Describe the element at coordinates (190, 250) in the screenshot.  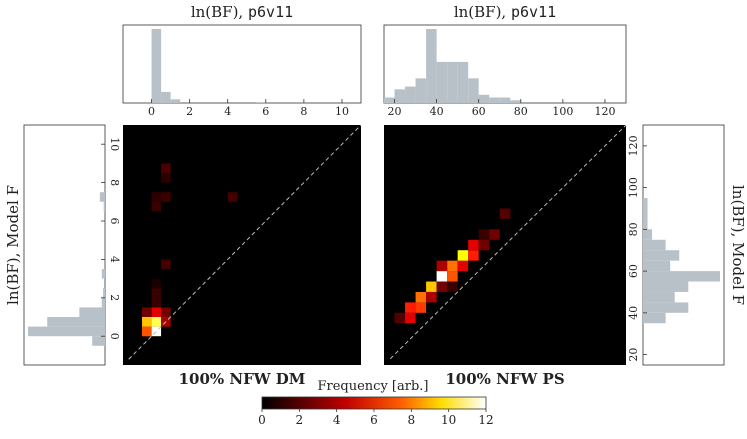
I see `dm-heatmap-cells` at that location.